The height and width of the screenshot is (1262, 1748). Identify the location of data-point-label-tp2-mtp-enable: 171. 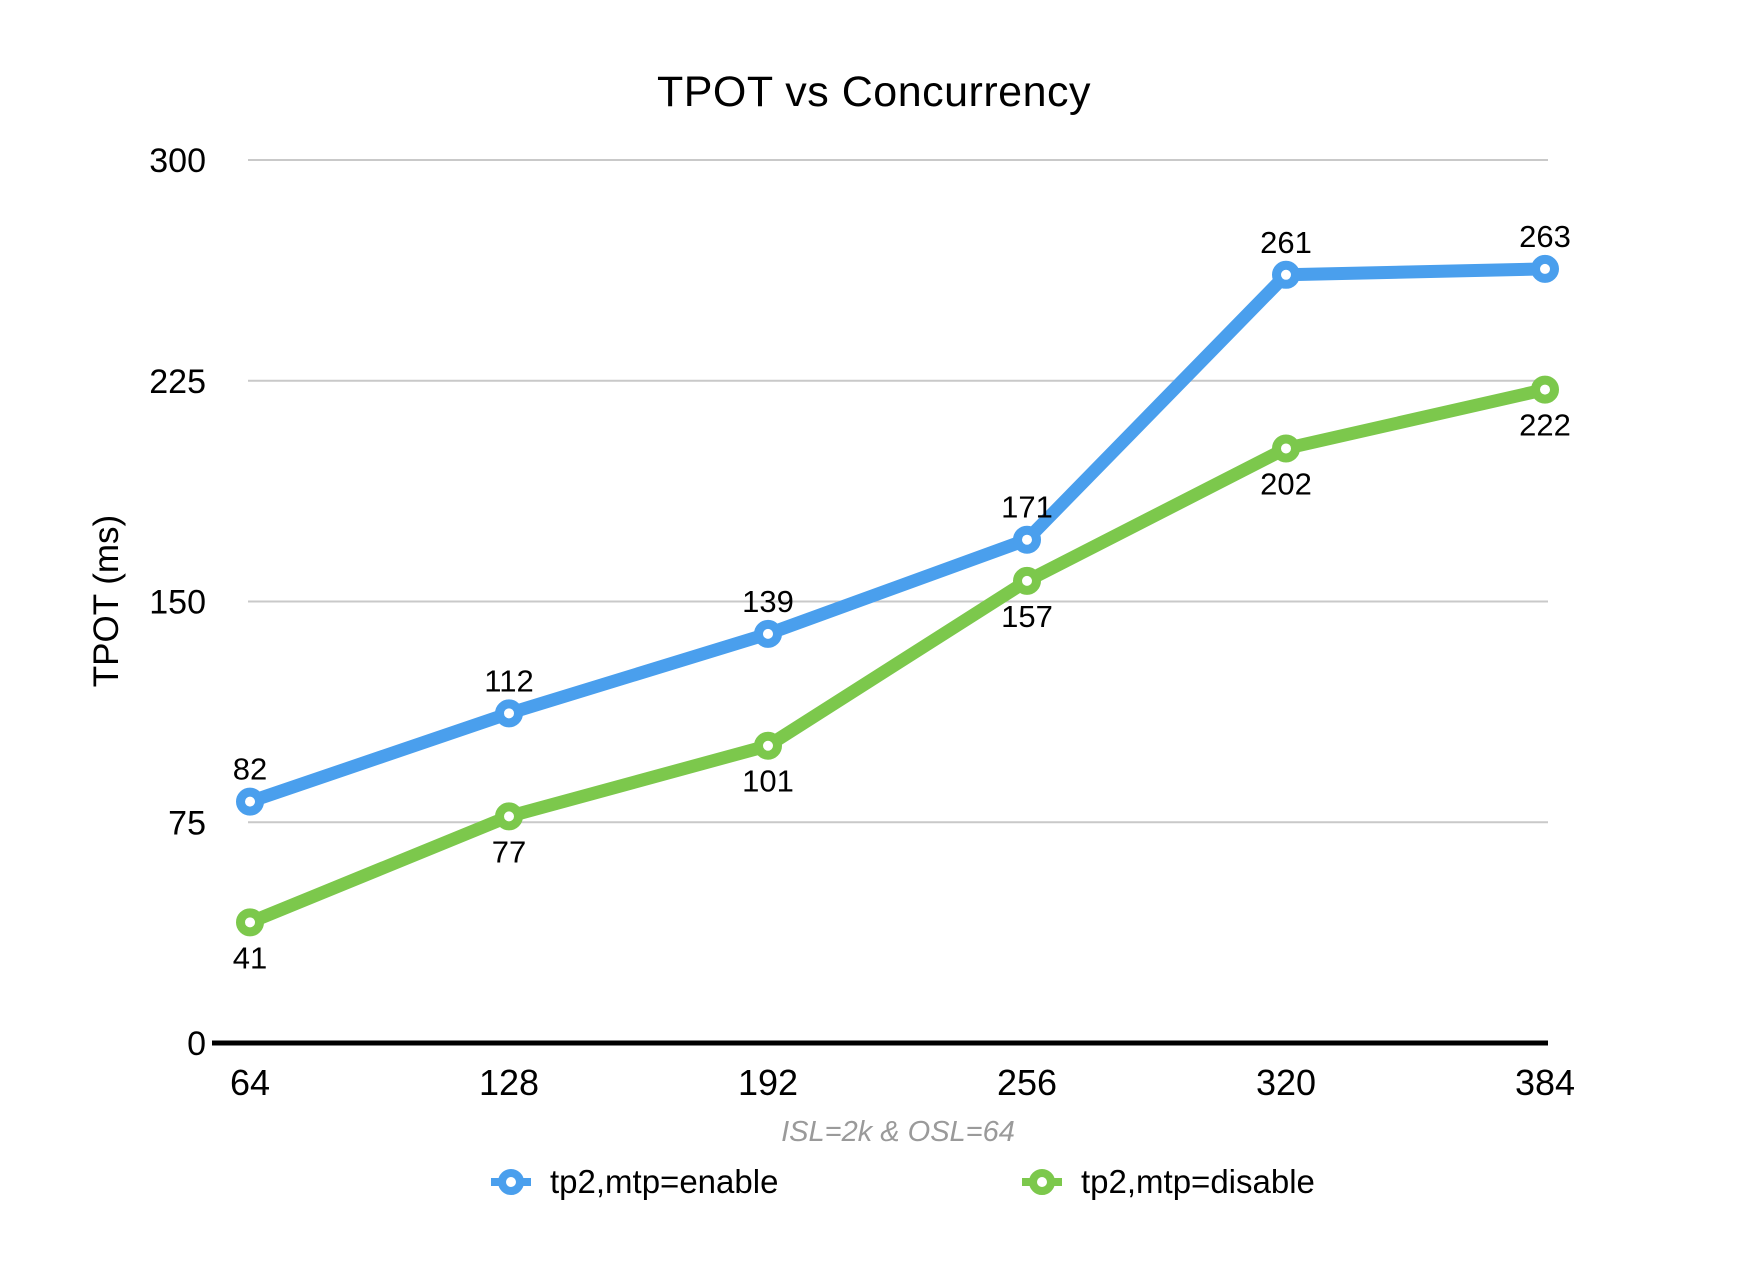
(1027, 507).